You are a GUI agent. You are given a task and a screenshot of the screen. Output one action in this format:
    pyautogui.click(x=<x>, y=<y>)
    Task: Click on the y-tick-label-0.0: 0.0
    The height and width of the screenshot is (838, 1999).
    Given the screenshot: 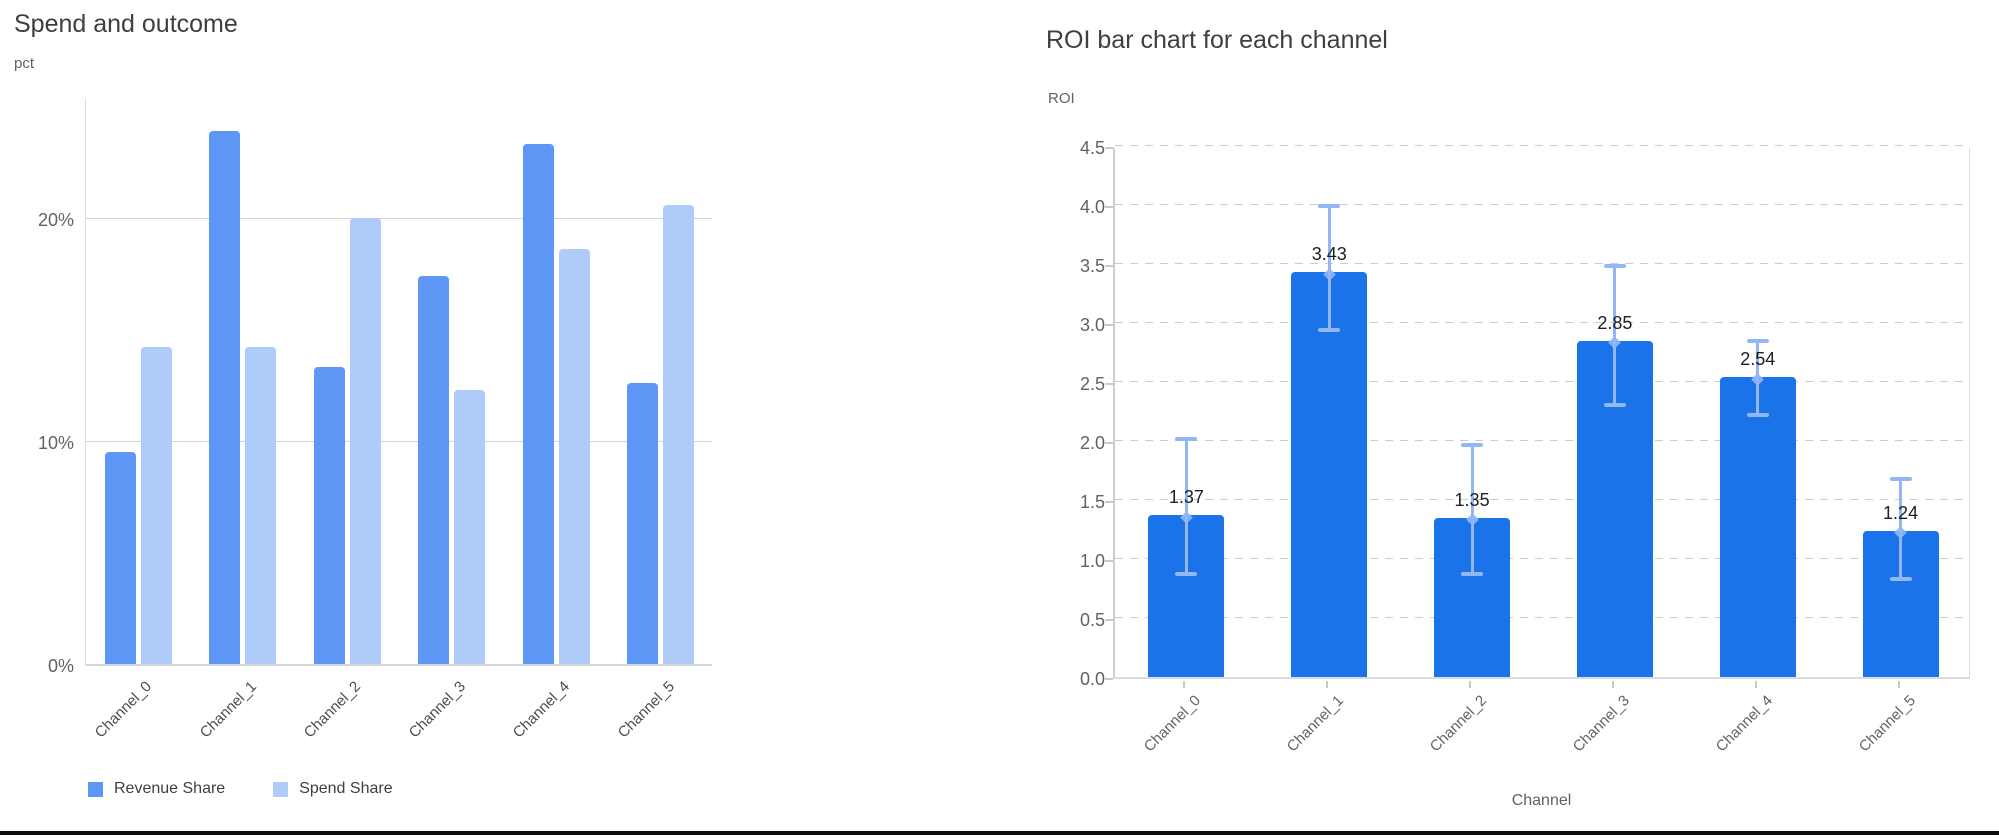 What is the action you would take?
    pyautogui.click(x=1092, y=679)
    